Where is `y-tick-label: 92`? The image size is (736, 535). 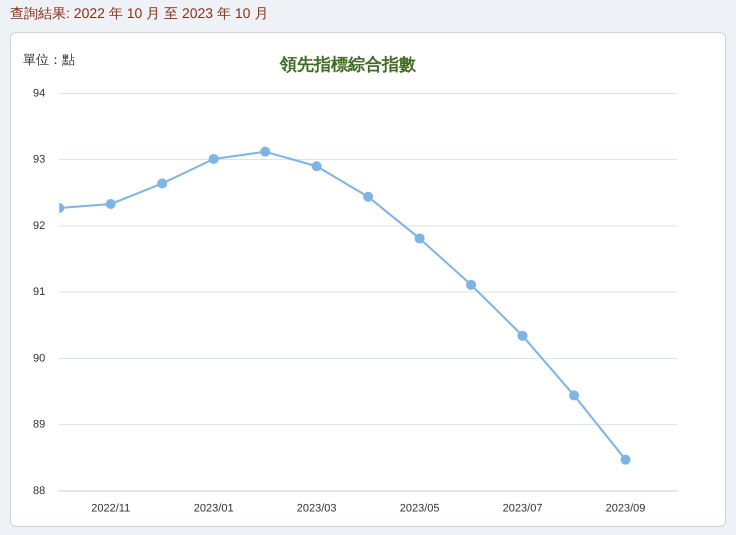
y-tick-label: 92 is located at coordinates (39, 226).